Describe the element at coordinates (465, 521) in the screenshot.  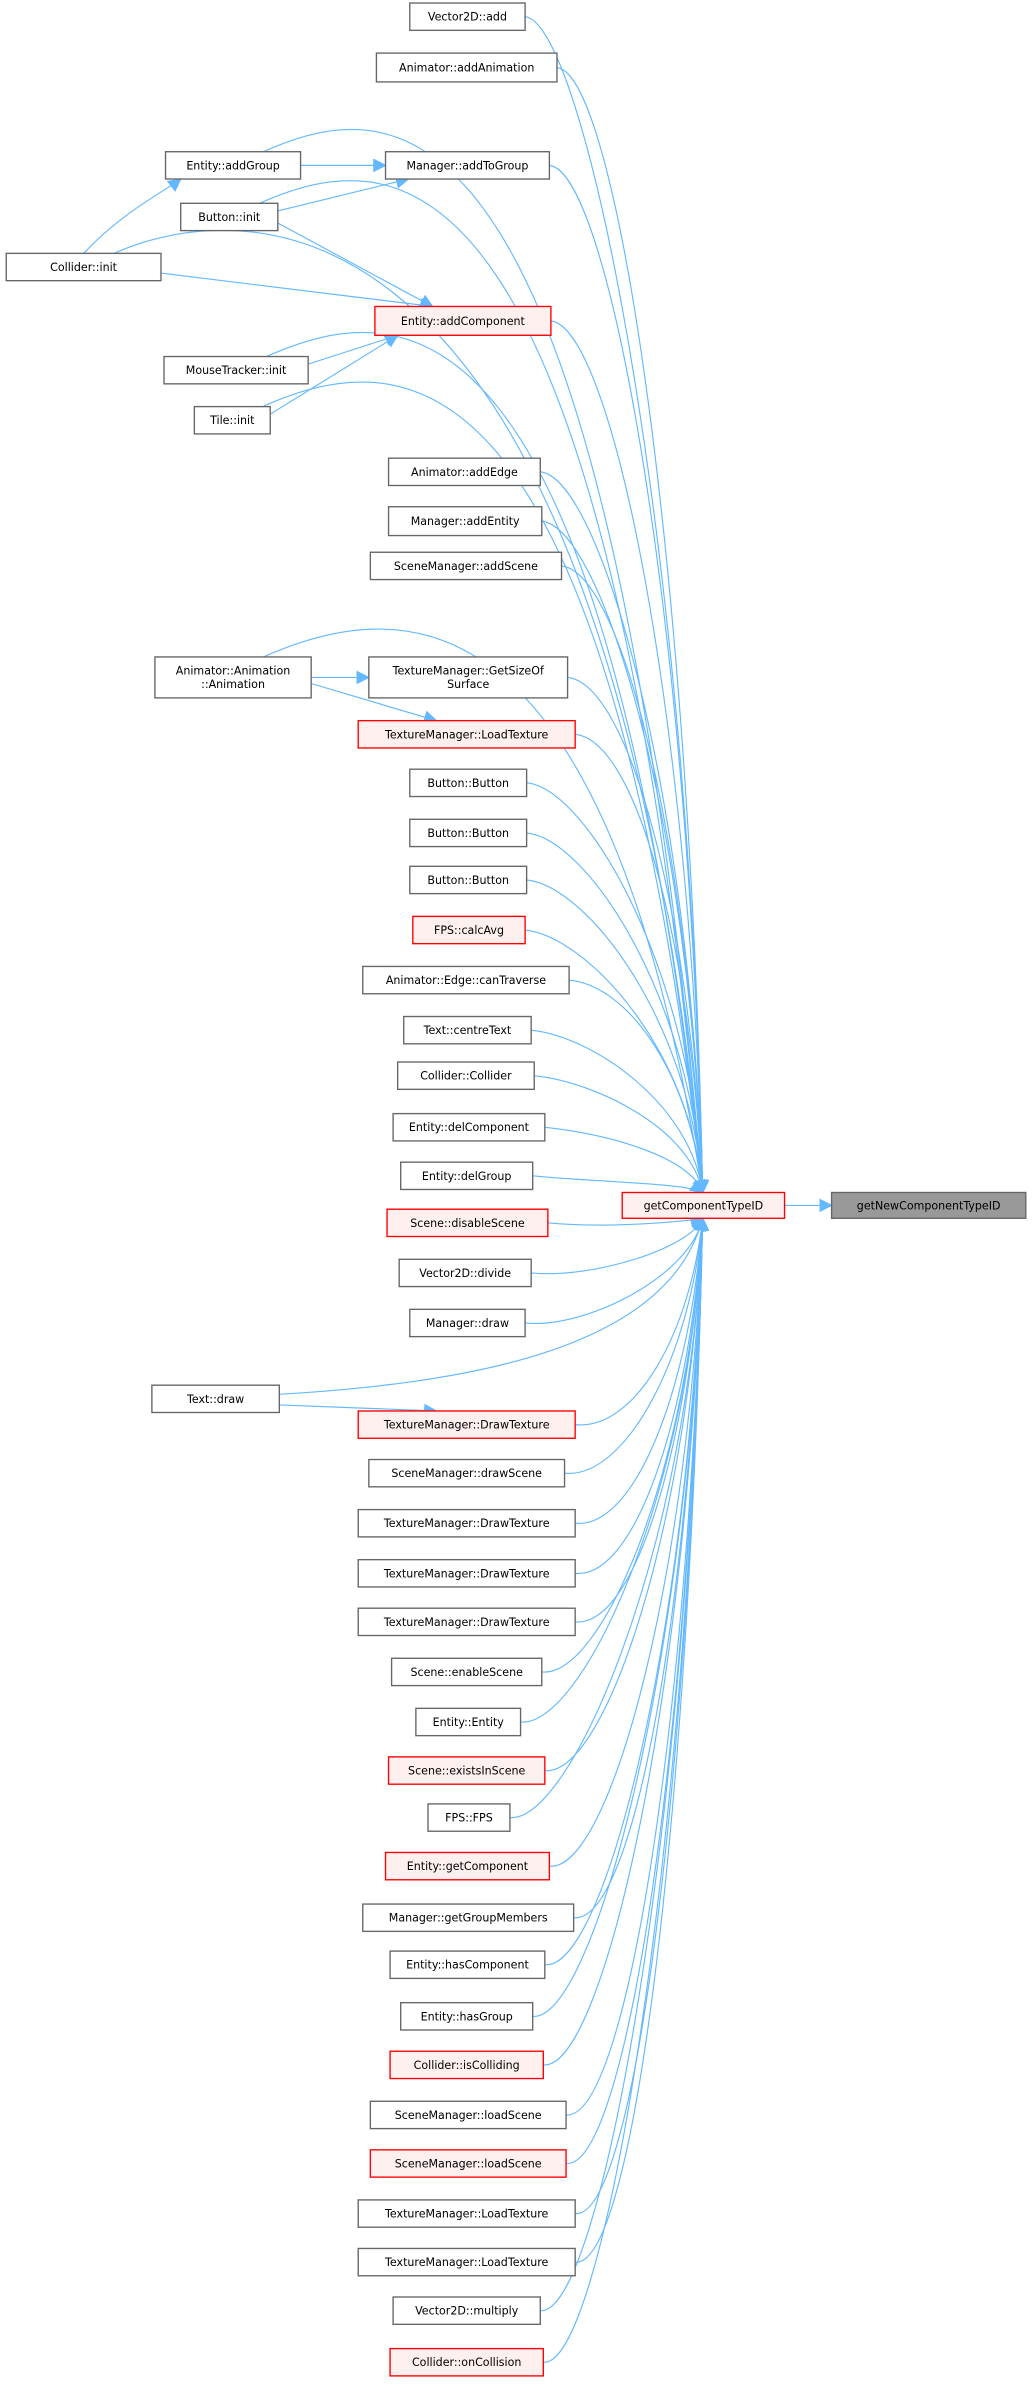
I see `function-node: Manager::addEntity` at that location.